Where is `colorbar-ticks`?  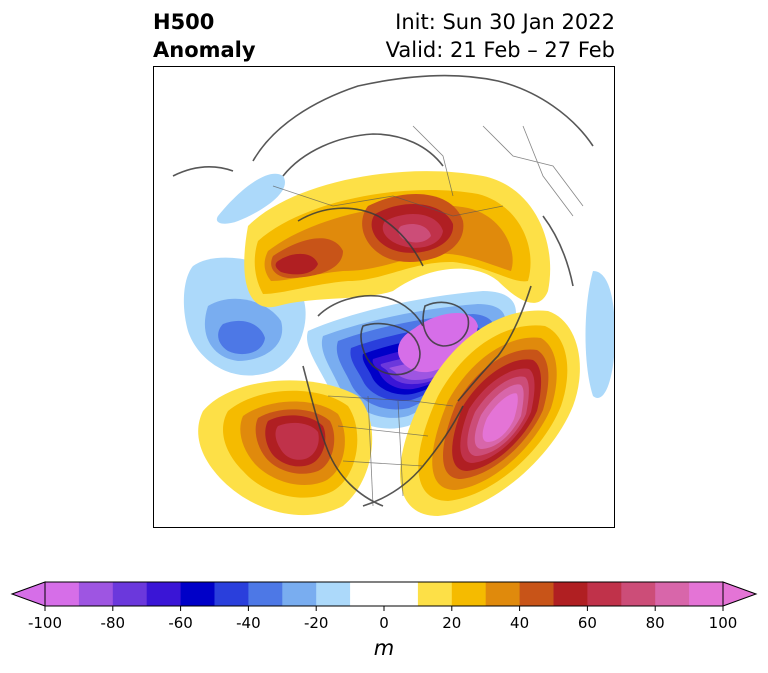
colorbar-ticks is located at coordinates (384, 608).